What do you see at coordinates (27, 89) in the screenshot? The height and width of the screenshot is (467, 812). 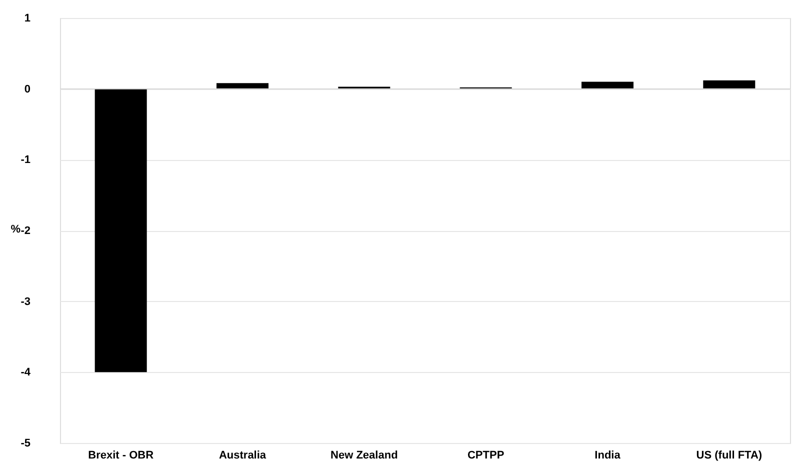 I see `y-tick-label: 0` at bounding box center [27, 89].